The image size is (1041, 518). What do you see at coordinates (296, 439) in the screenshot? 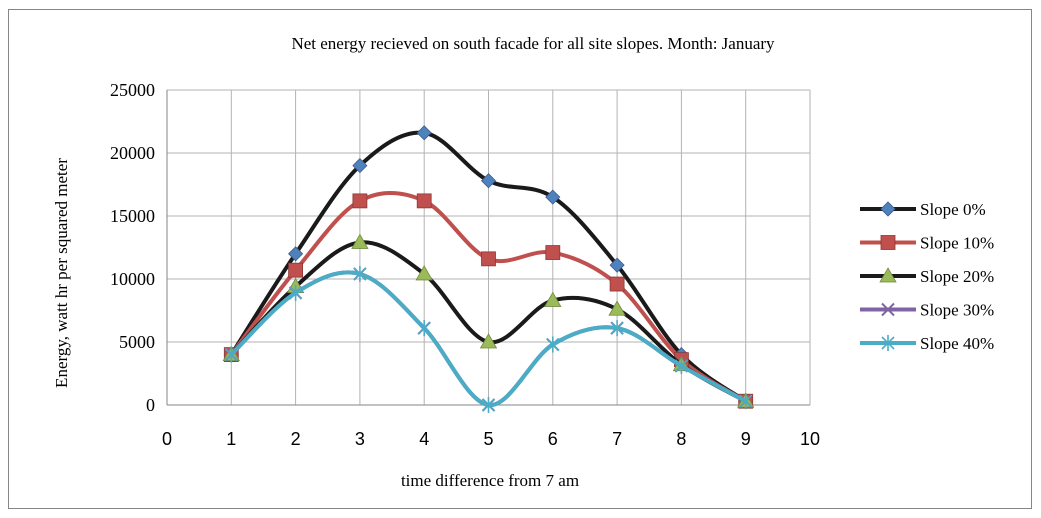
I see `x-tick-label: 2` at bounding box center [296, 439].